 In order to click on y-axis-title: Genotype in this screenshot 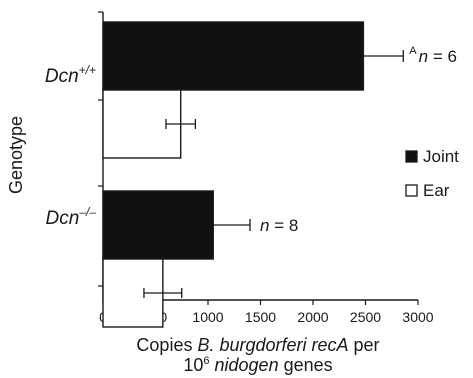, I will do `click(16, 155)`.